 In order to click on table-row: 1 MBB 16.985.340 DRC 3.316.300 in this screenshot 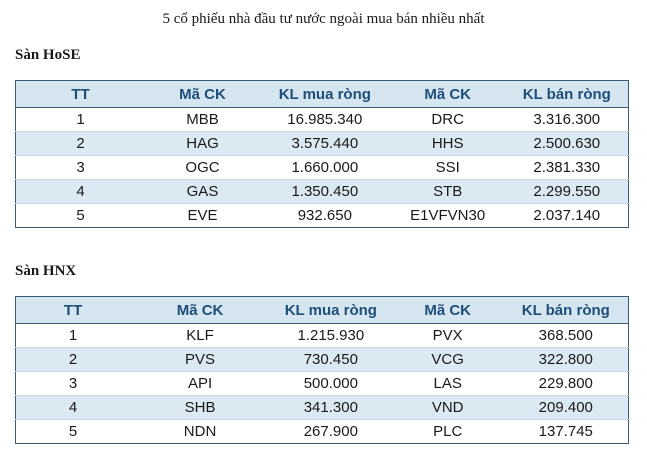, I will do `click(322, 119)`.